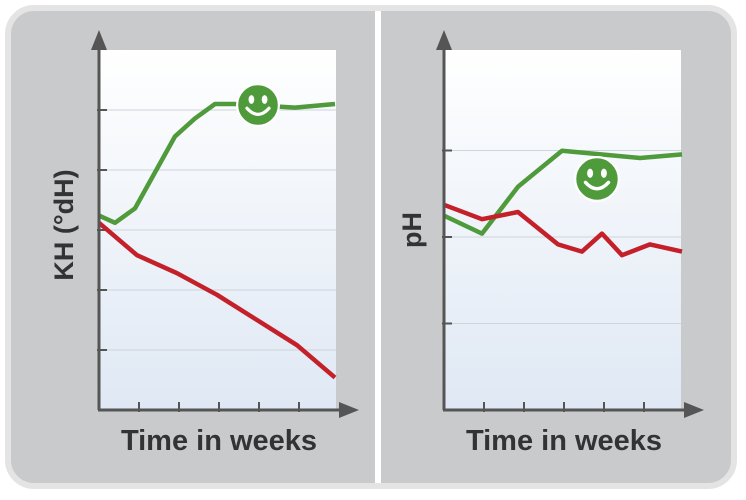 This screenshot has width=746, height=500. What do you see at coordinates (412, 230) in the screenshot?
I see `y-axis-label: pH` at bounding box center [412, 230].